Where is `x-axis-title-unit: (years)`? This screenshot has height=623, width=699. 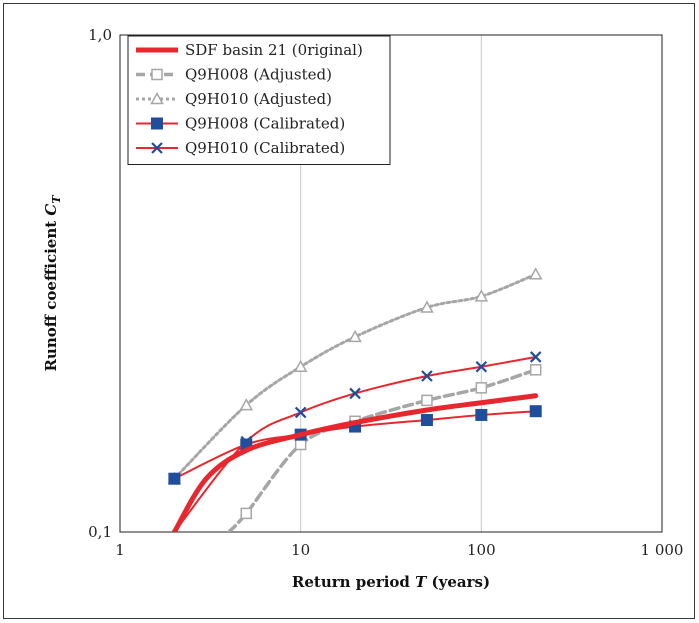 x-axis-title-unit: (years) is located at coordinates (458, 582).